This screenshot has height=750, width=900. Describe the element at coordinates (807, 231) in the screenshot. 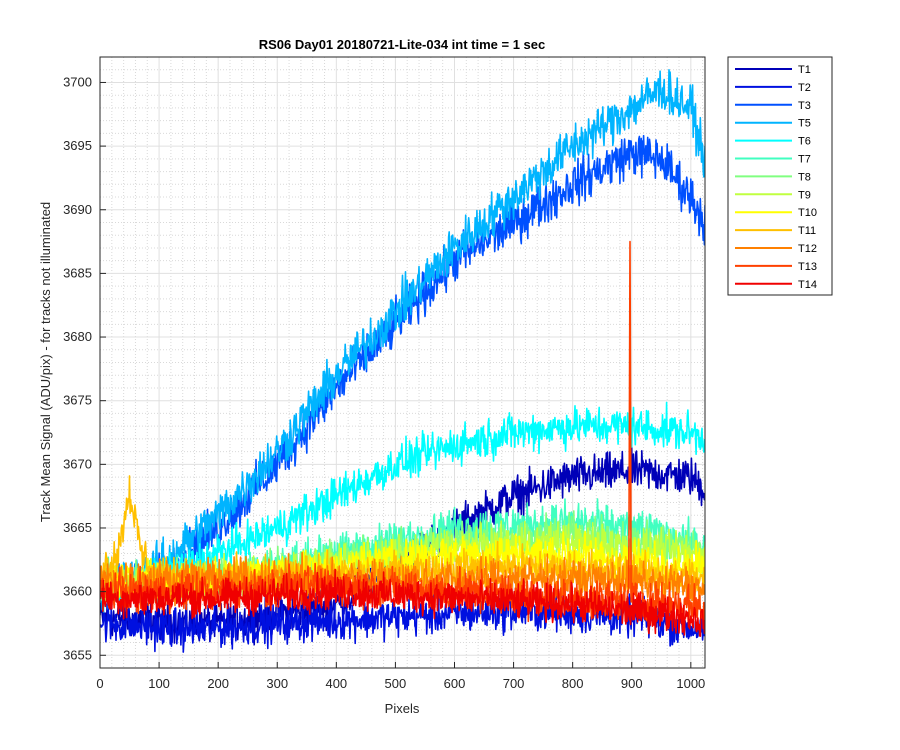

I see `legend-label-t11: T11` at that location.